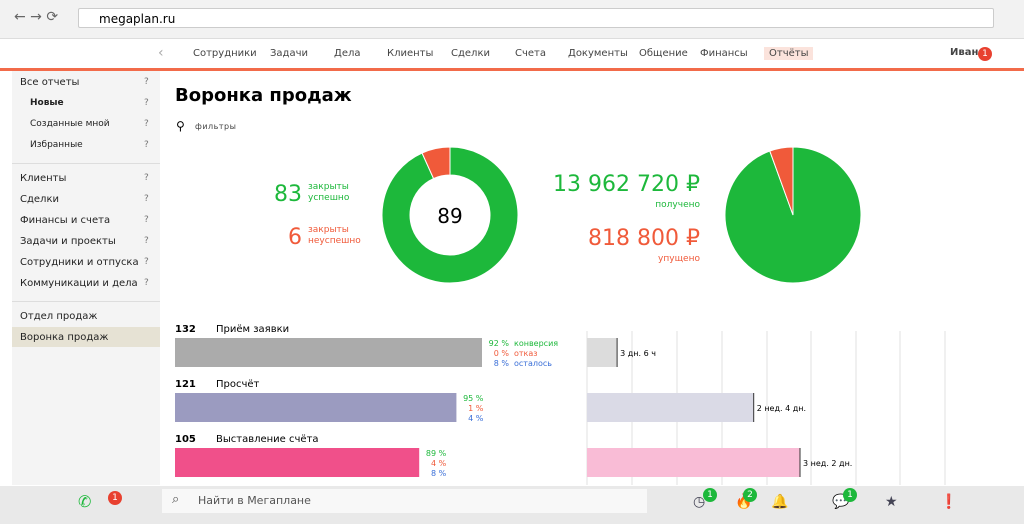 Image resolution: width=1024 pixels, height=524 pixels. Describe the element at coordinates (626, 184) in the screenshot. I see `money-amount: 13 962 720 ₽` at that location.